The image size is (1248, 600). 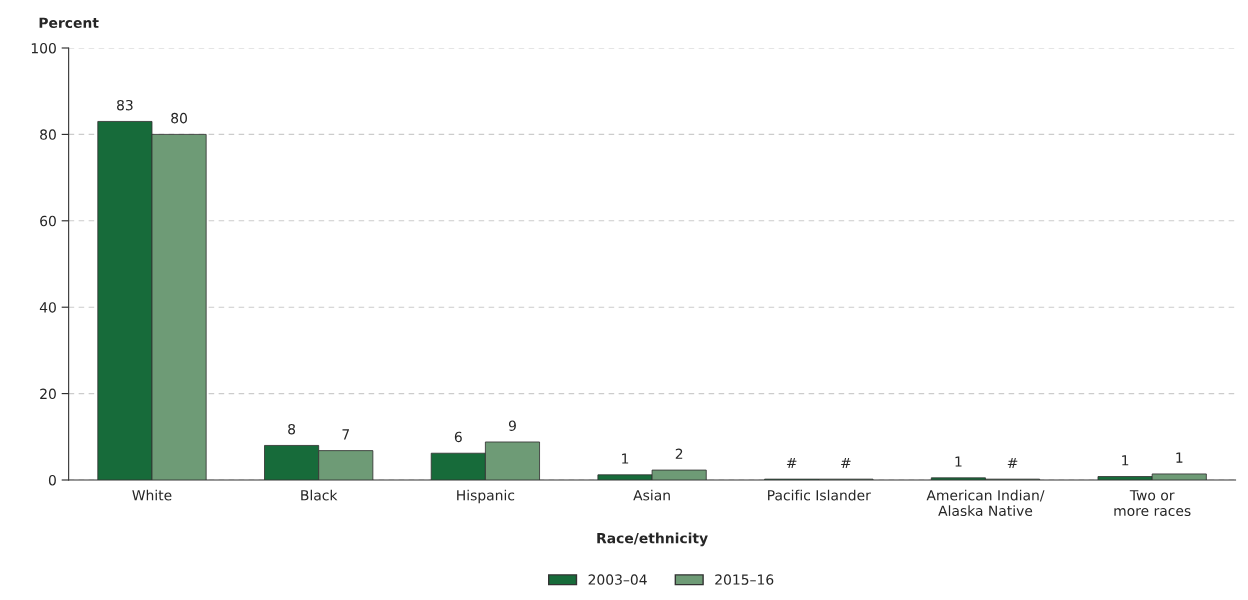 What do you see at coordinates (125, 105) in the screenshot?
I see `data-label: 83` at bounding box center [125, 105].